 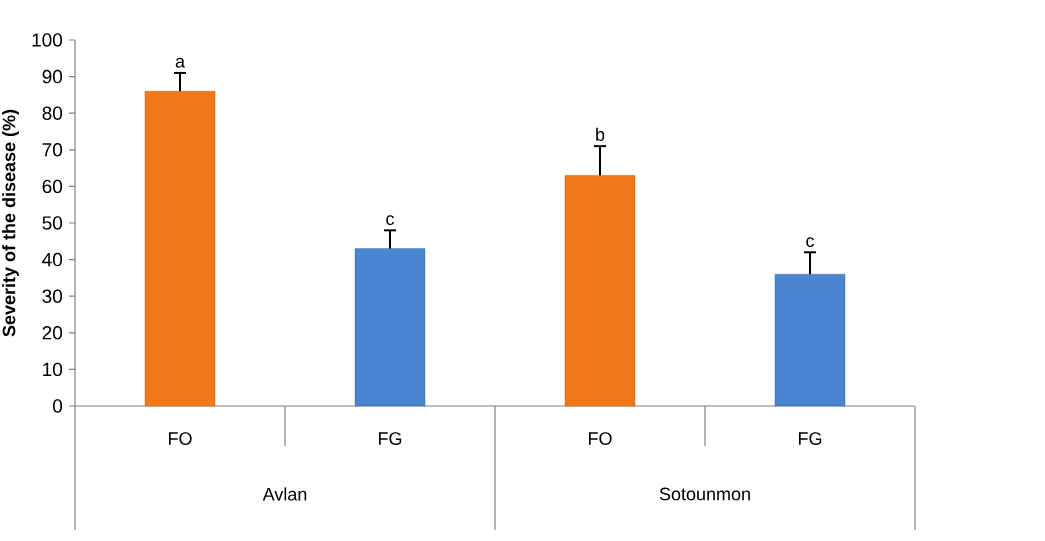 I want to click on annotation: b, so click(x=600, y=134).